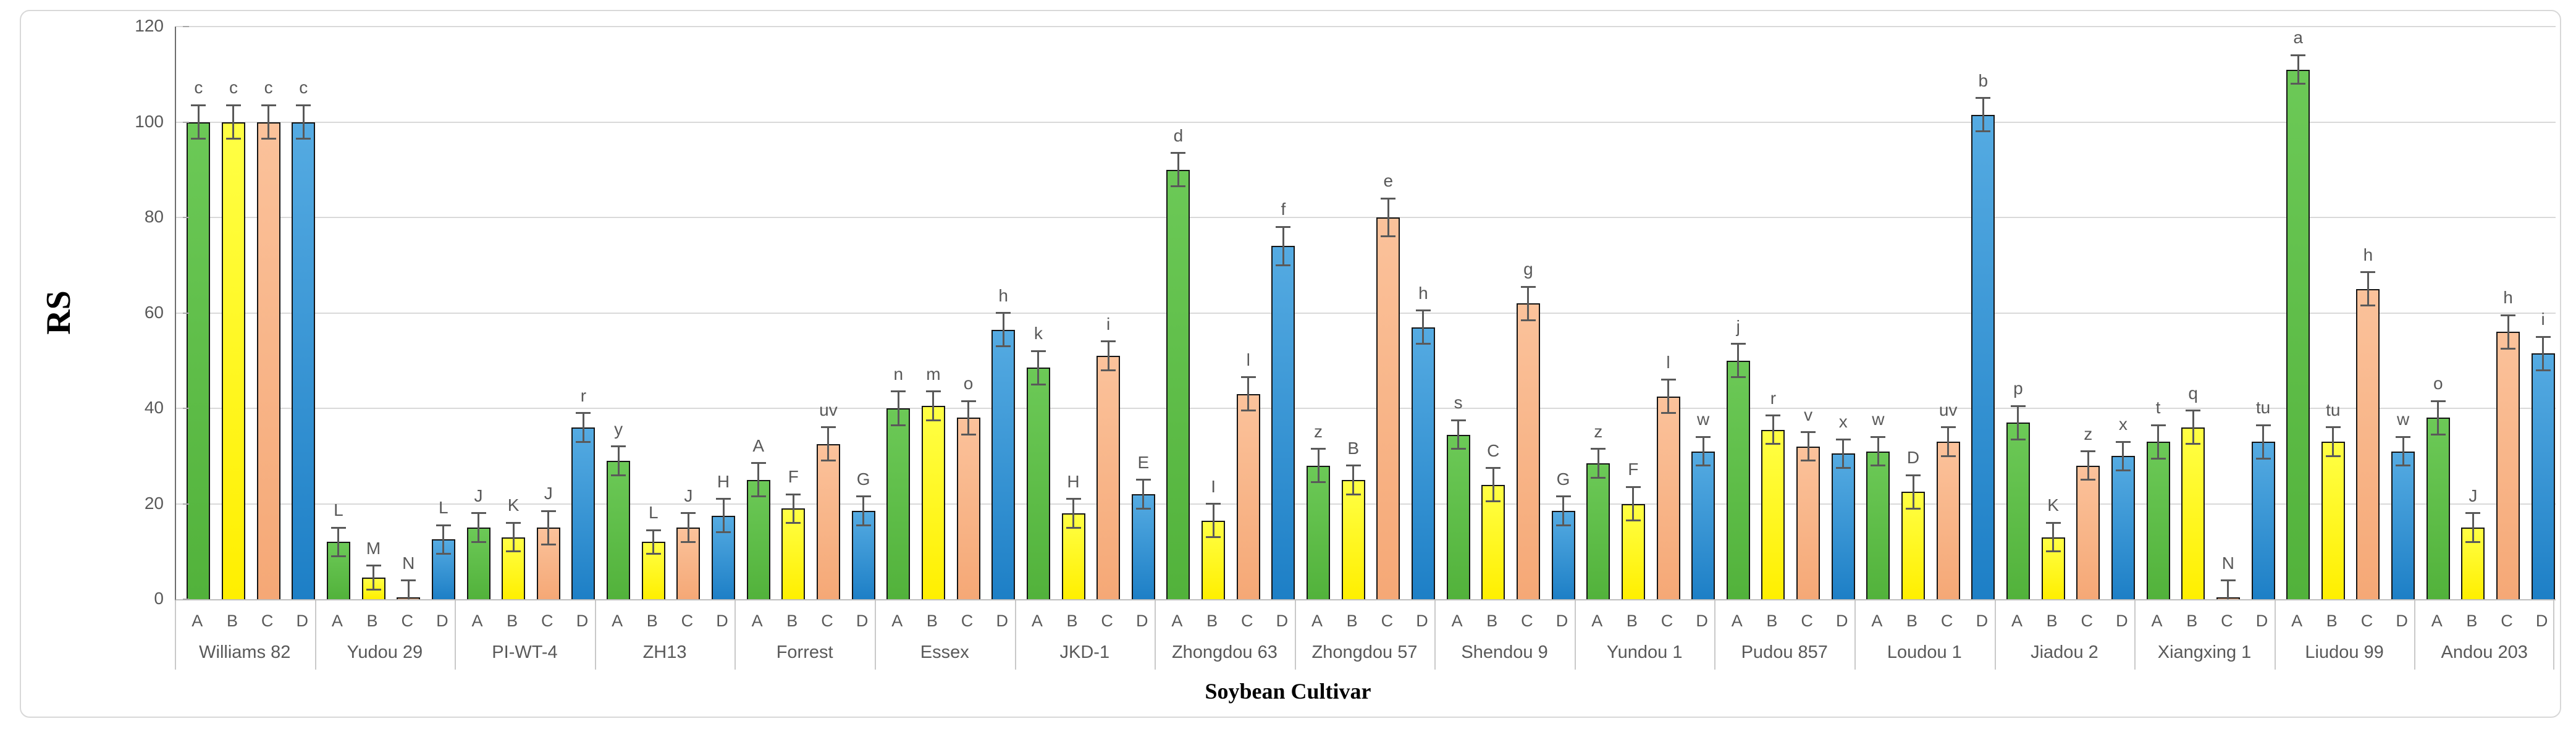 This screenshot has width=2576, height=732. I want to click on y-tick-label-80: 80, so click(154, 216).